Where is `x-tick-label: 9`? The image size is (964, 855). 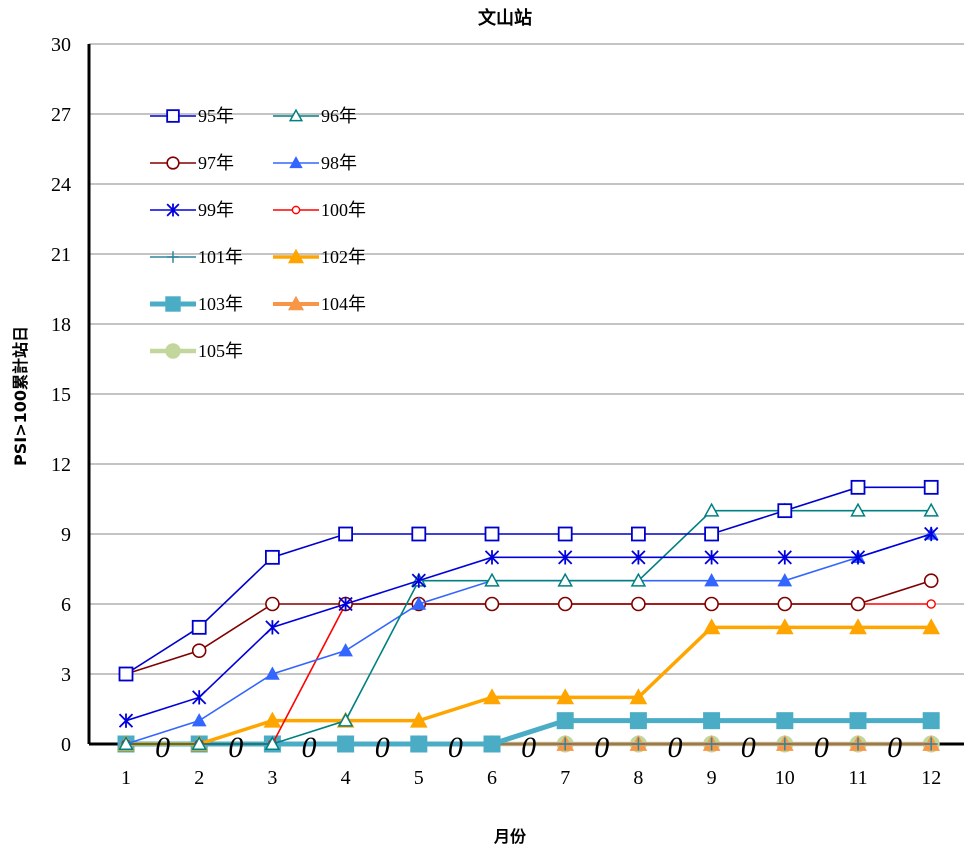 x-tick-label: 9 is located at coordinates (712, 778).